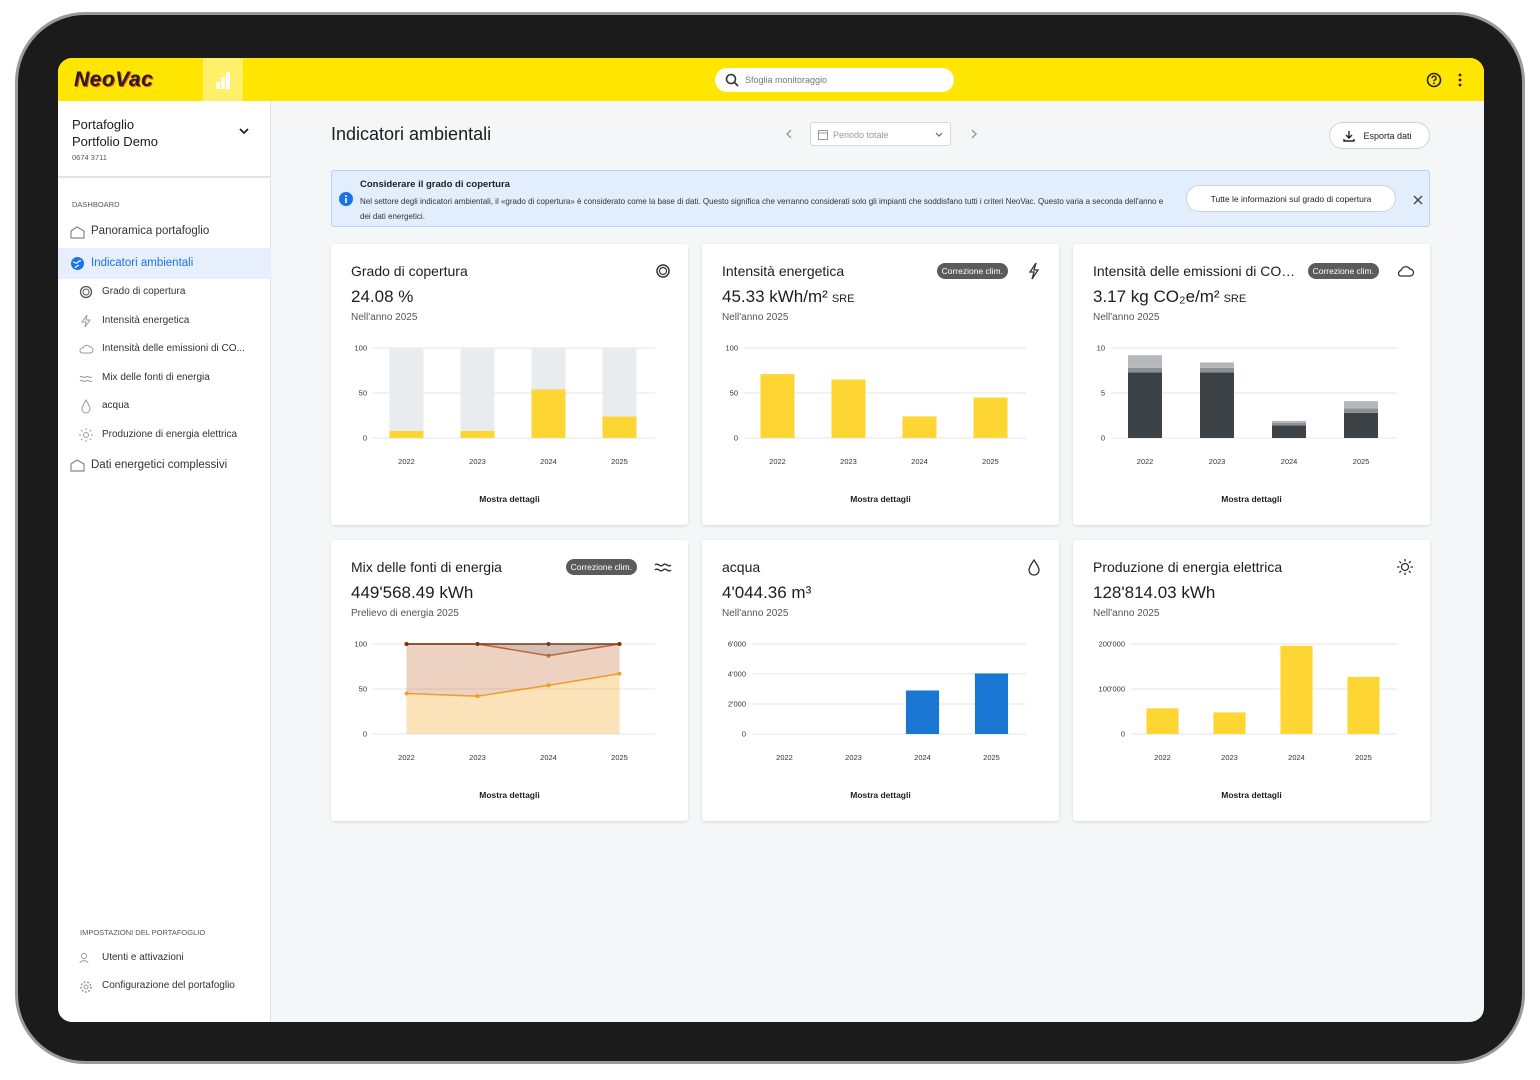  What do you see at coordinates (150, 231) in the screenshot?
I see `nav-item: Panoramica portafoglio` at bounding box center [150, 231].